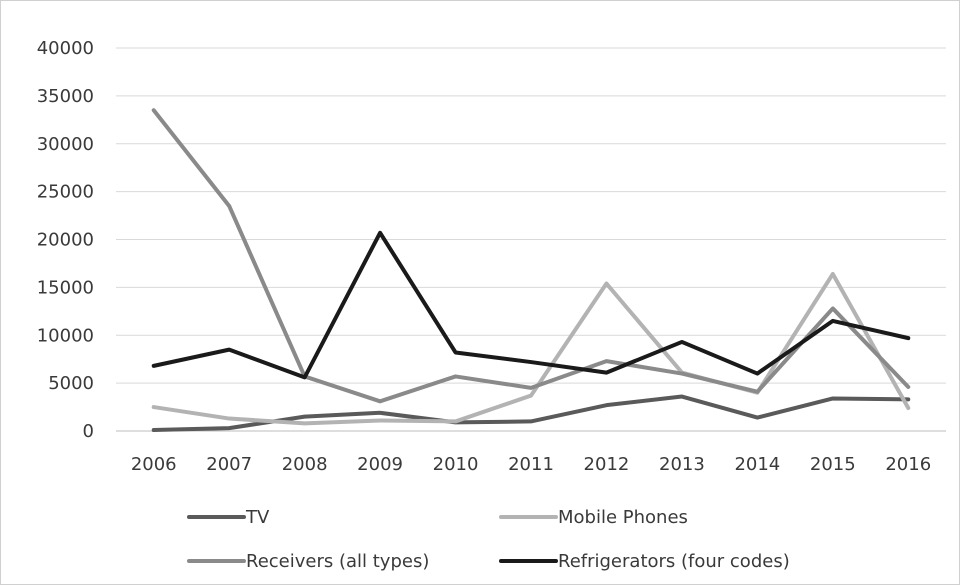 This screenshot has height=586, width=960. What do you see at coordinates (65, 96) in the screenshot?
I see `y-tick-label: 35000` at bounding box center [65, 96].